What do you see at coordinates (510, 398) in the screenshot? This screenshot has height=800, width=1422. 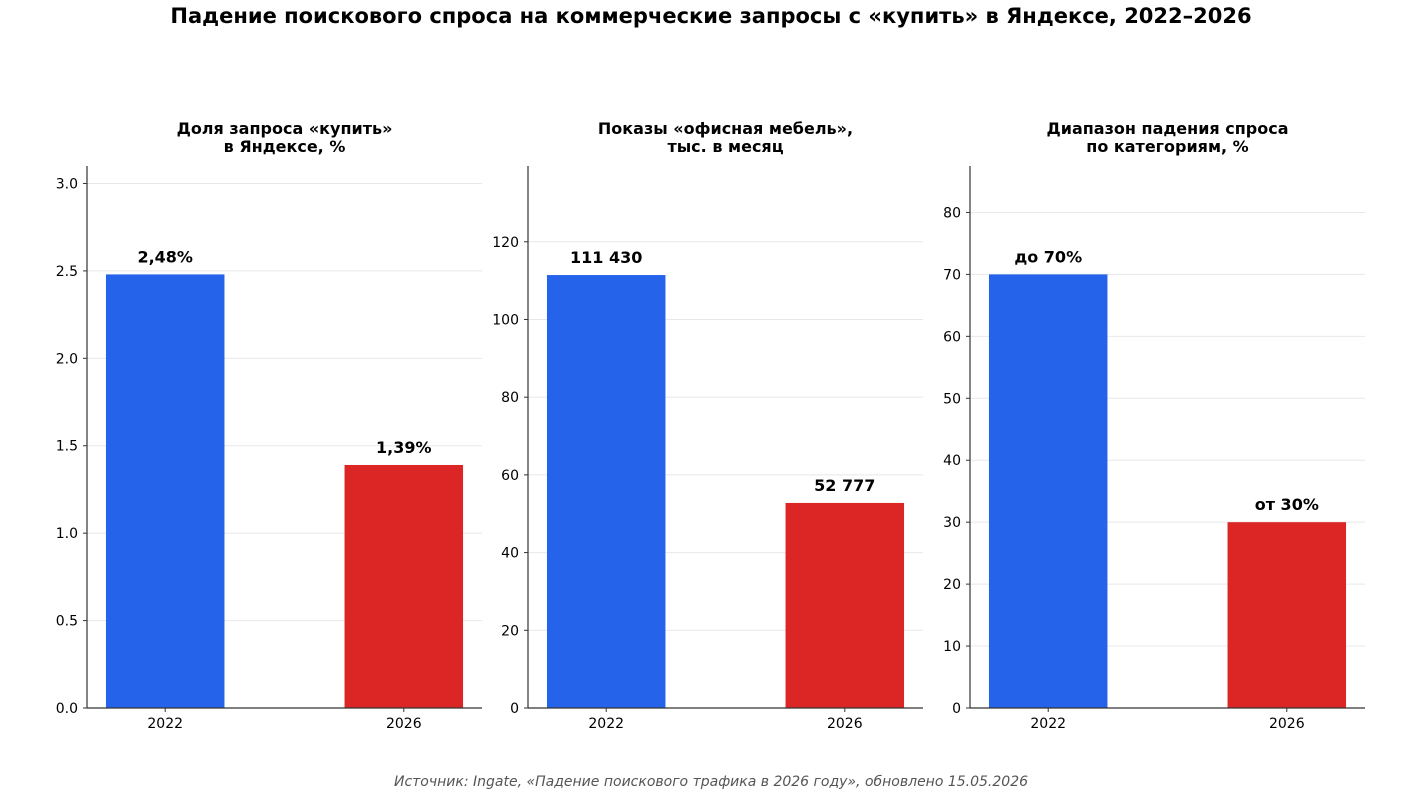 I see `chart-2-y-tick-label: 80` at bounding box center [510, 398].